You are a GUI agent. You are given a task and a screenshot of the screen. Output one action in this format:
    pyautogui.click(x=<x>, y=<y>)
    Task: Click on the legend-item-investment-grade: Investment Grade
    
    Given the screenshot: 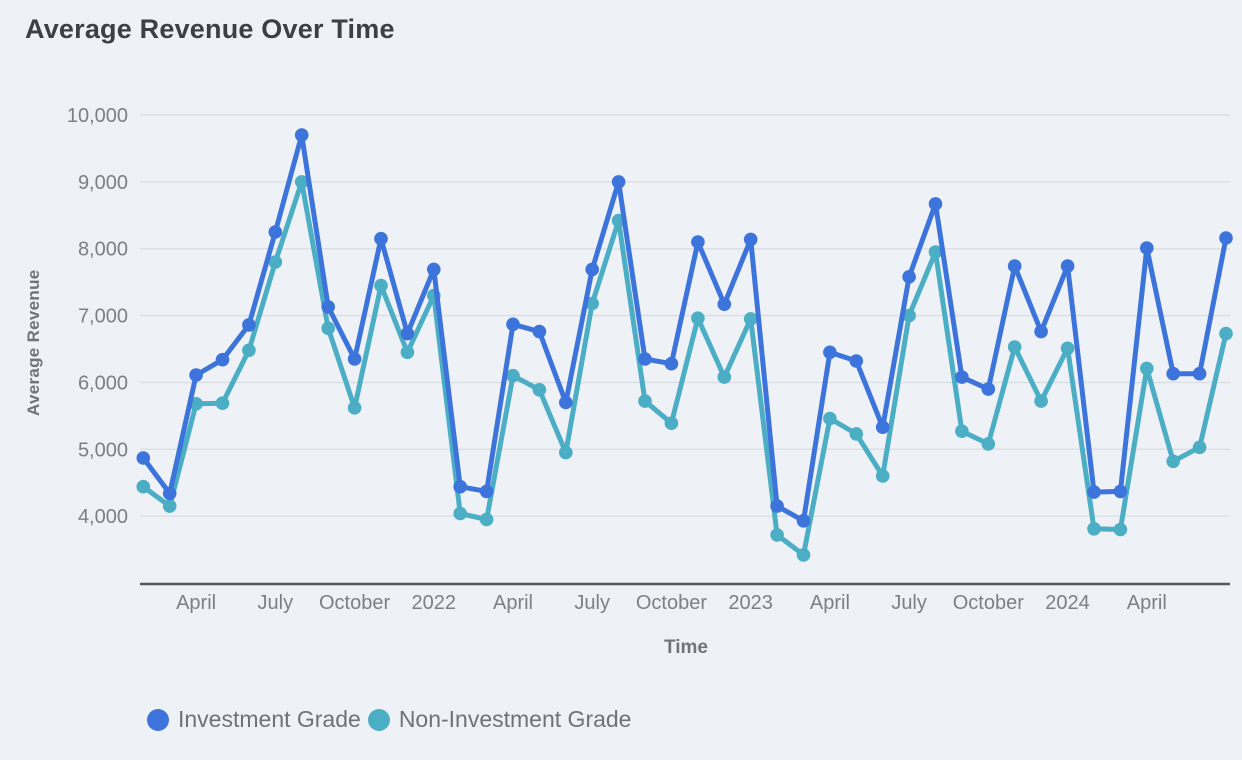 What is the action you would take?
    pyautogui.click(x=254, y=719)
    